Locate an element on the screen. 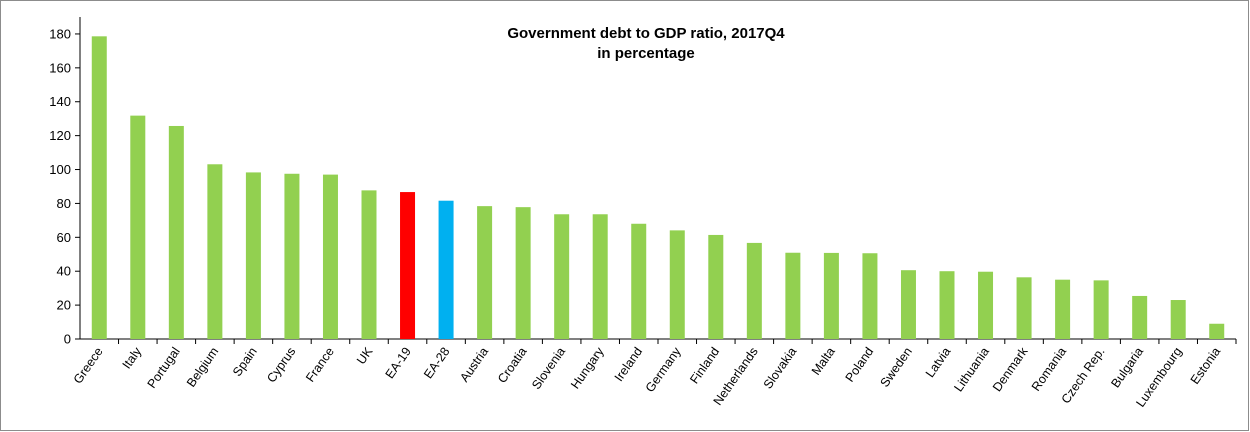 Image resolution: width=1250 pixels, height=432 pixels. y-tick-label: 80 is located at coordinates (64, 203).